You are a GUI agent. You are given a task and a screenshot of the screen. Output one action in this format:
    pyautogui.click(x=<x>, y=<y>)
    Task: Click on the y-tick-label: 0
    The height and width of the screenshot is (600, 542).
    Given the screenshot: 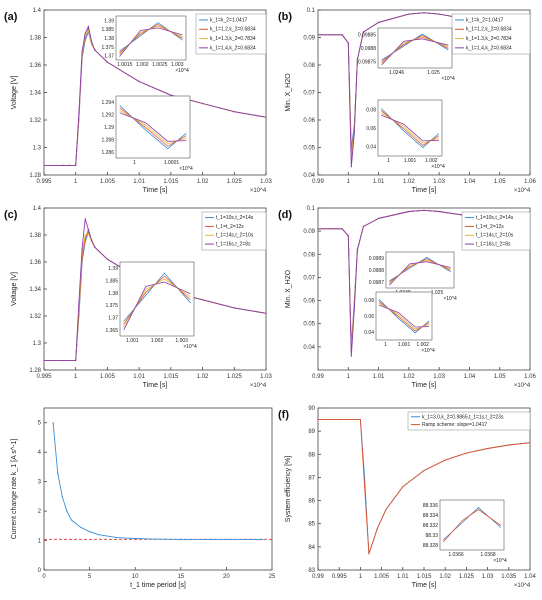 What is the action you would take?
    pyautogui.click(x=40, y=571)
    